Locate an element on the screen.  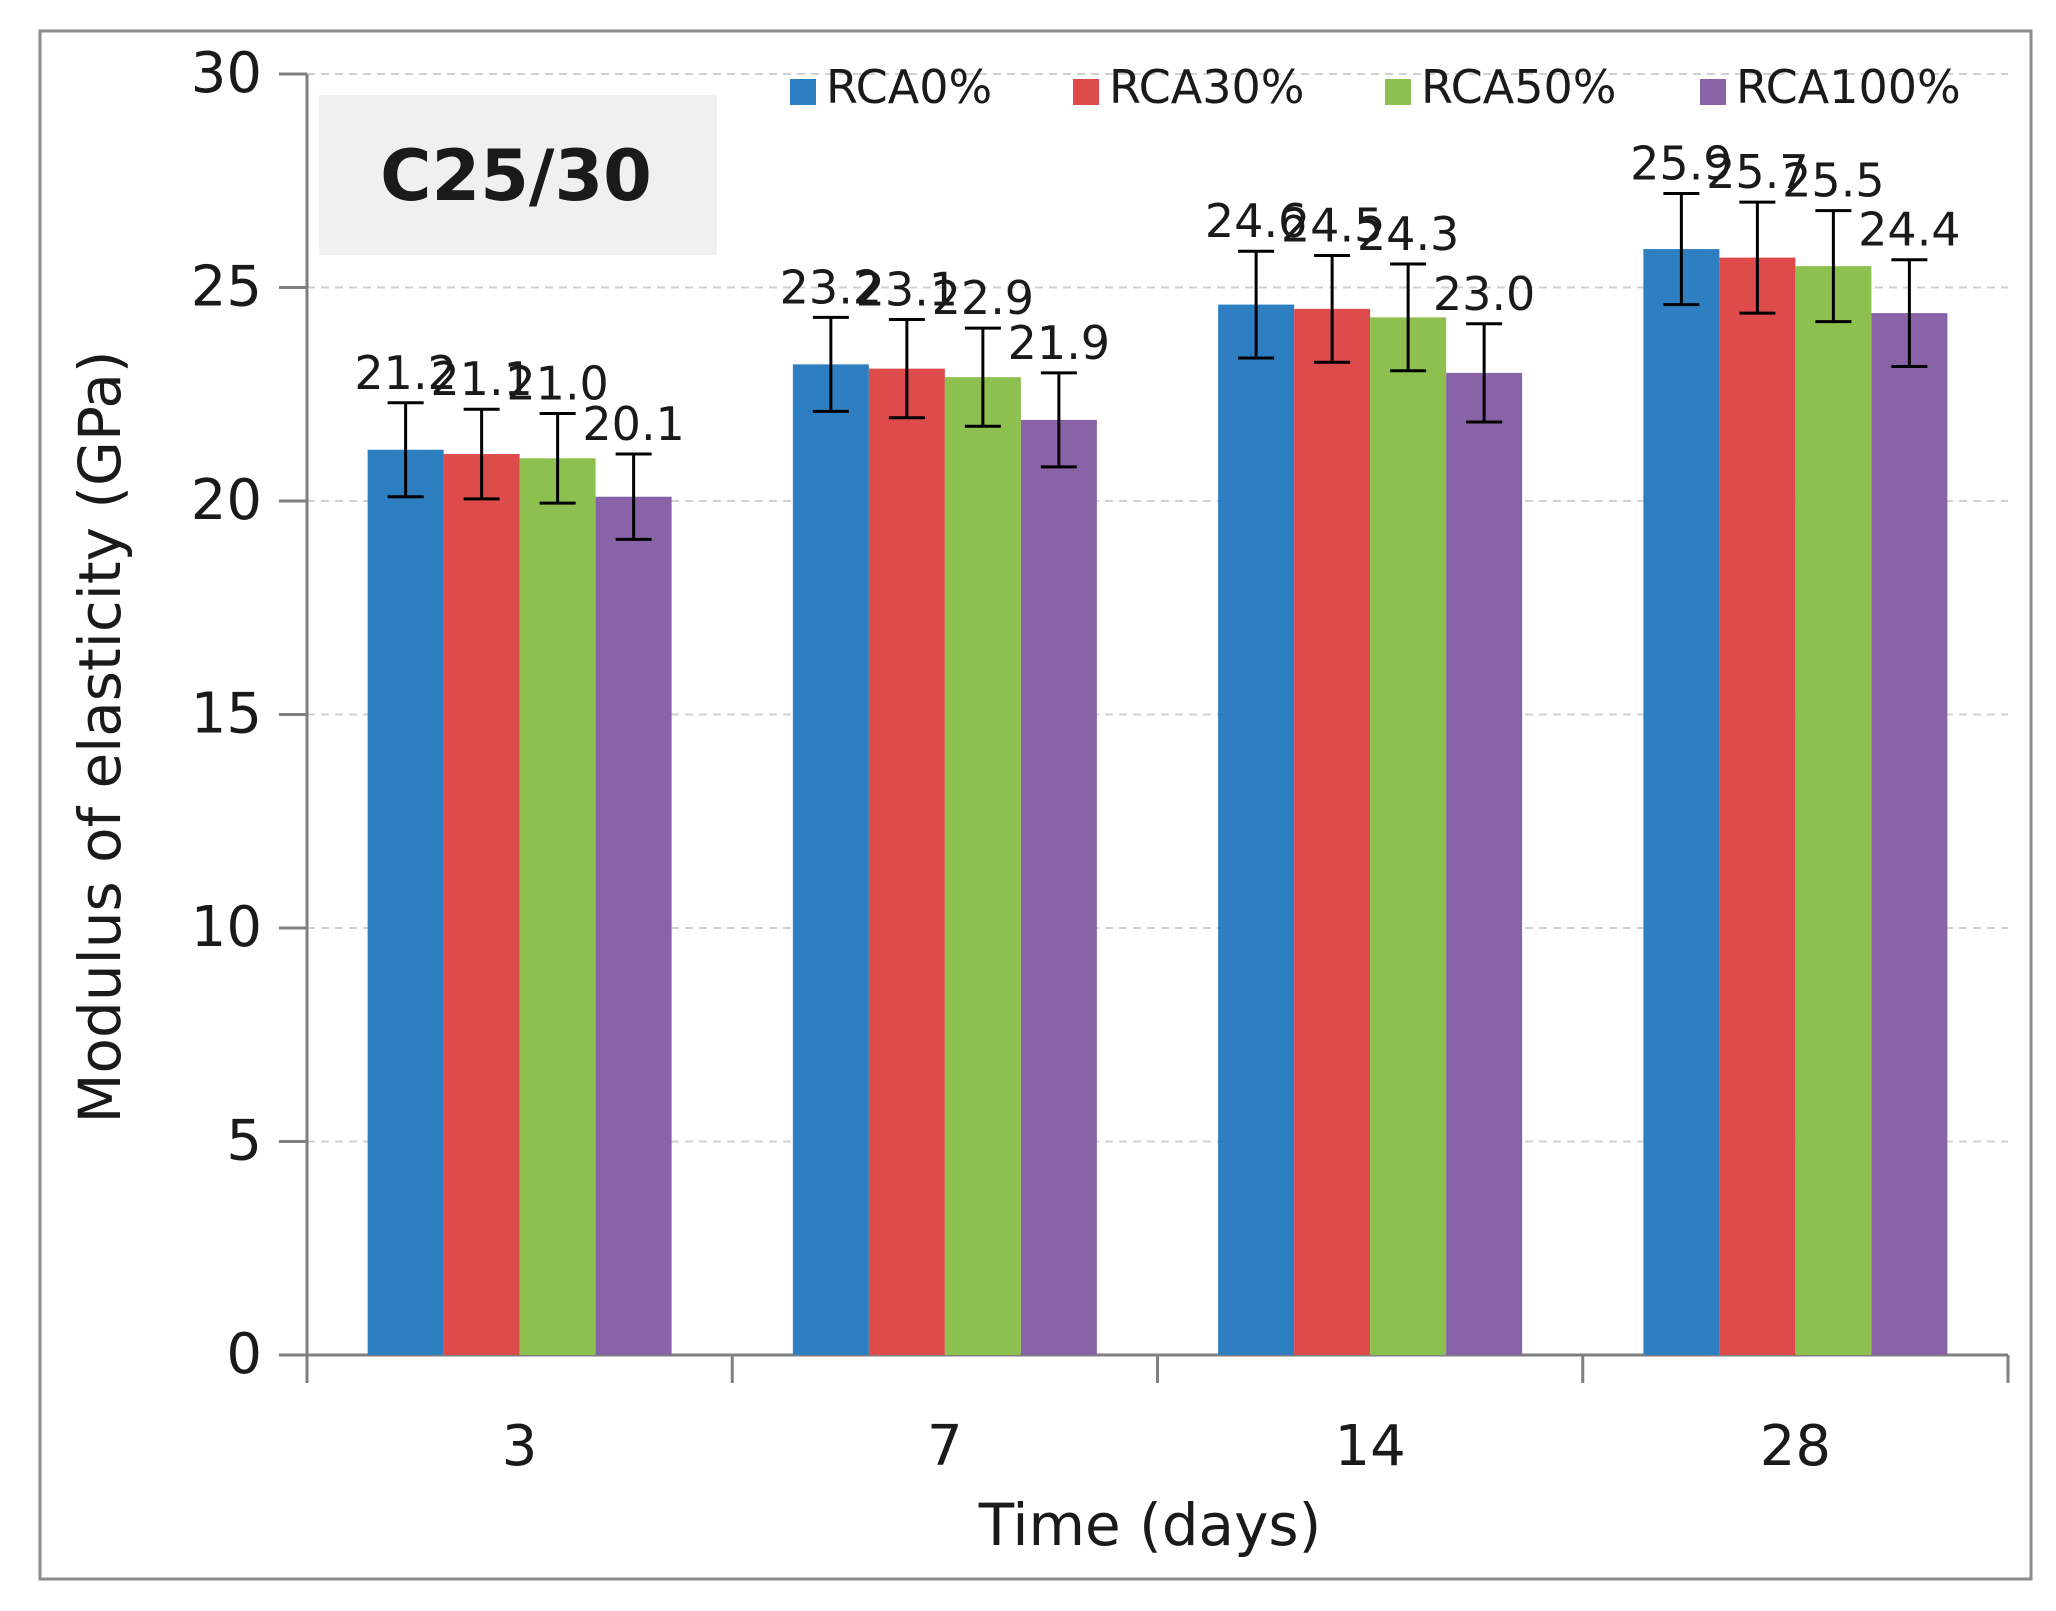
legend-item: RCA50% is located at coordinates (1501, 87).